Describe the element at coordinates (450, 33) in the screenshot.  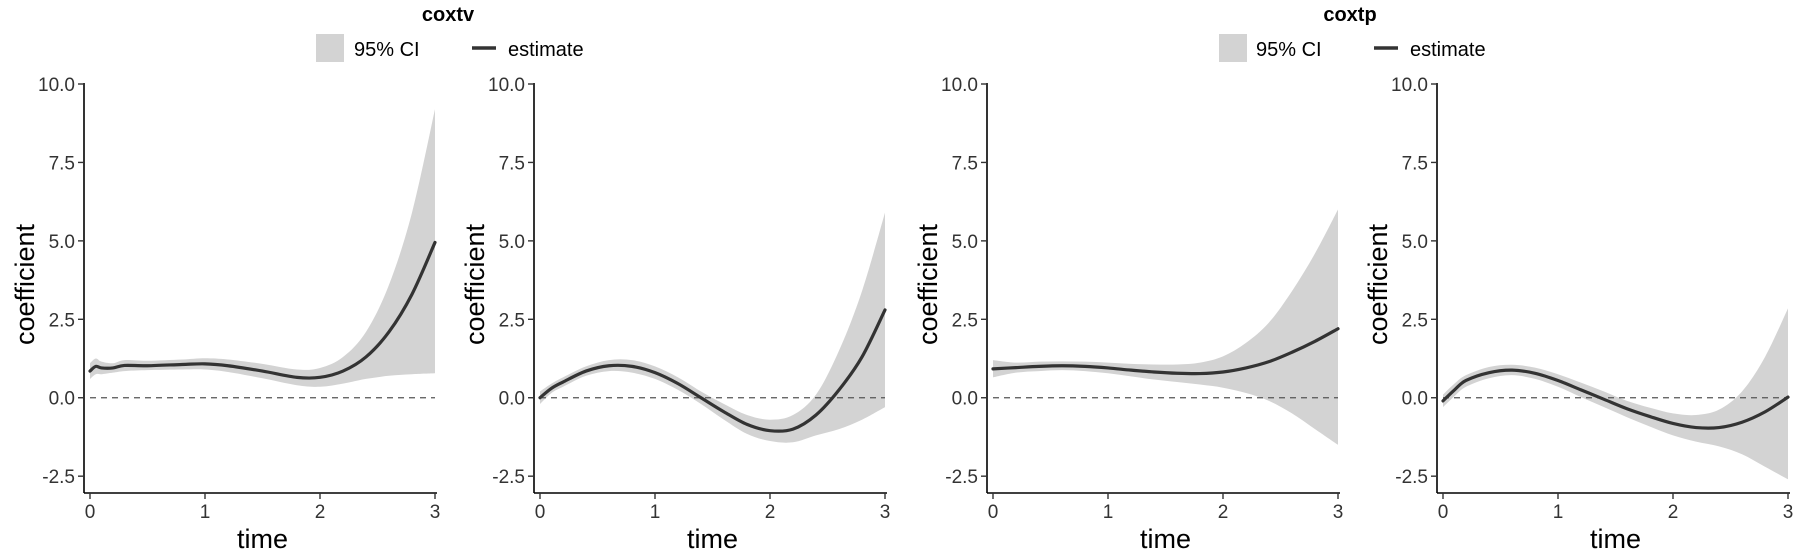
I see `group-header-coxtv: coxtv 95% CI estimate` at that location.